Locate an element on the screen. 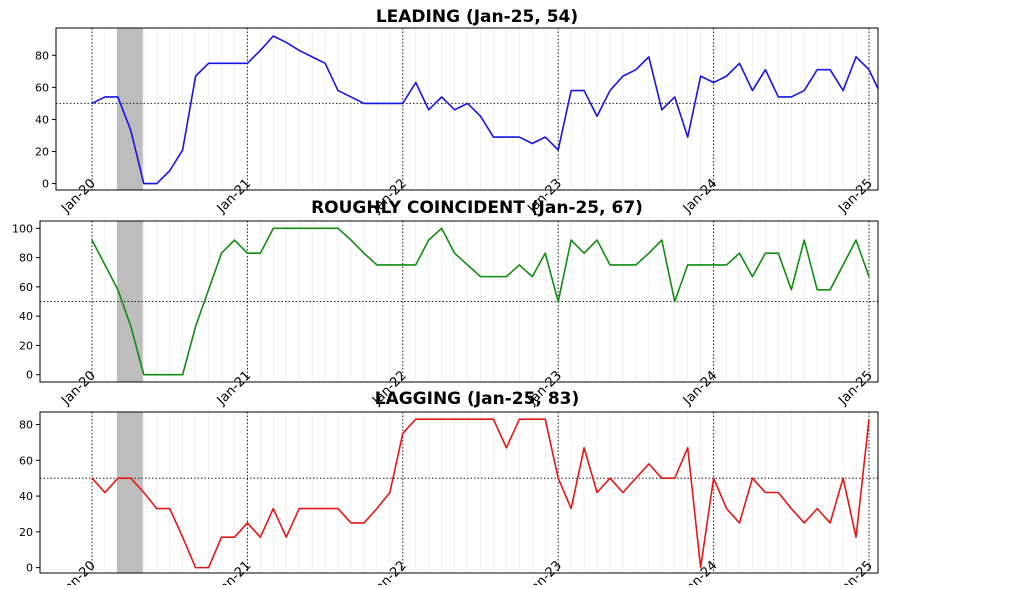  chart-title: ROUGHLY COINCIDENT (Jan-25, 67) is located at coordinates (477, 208).